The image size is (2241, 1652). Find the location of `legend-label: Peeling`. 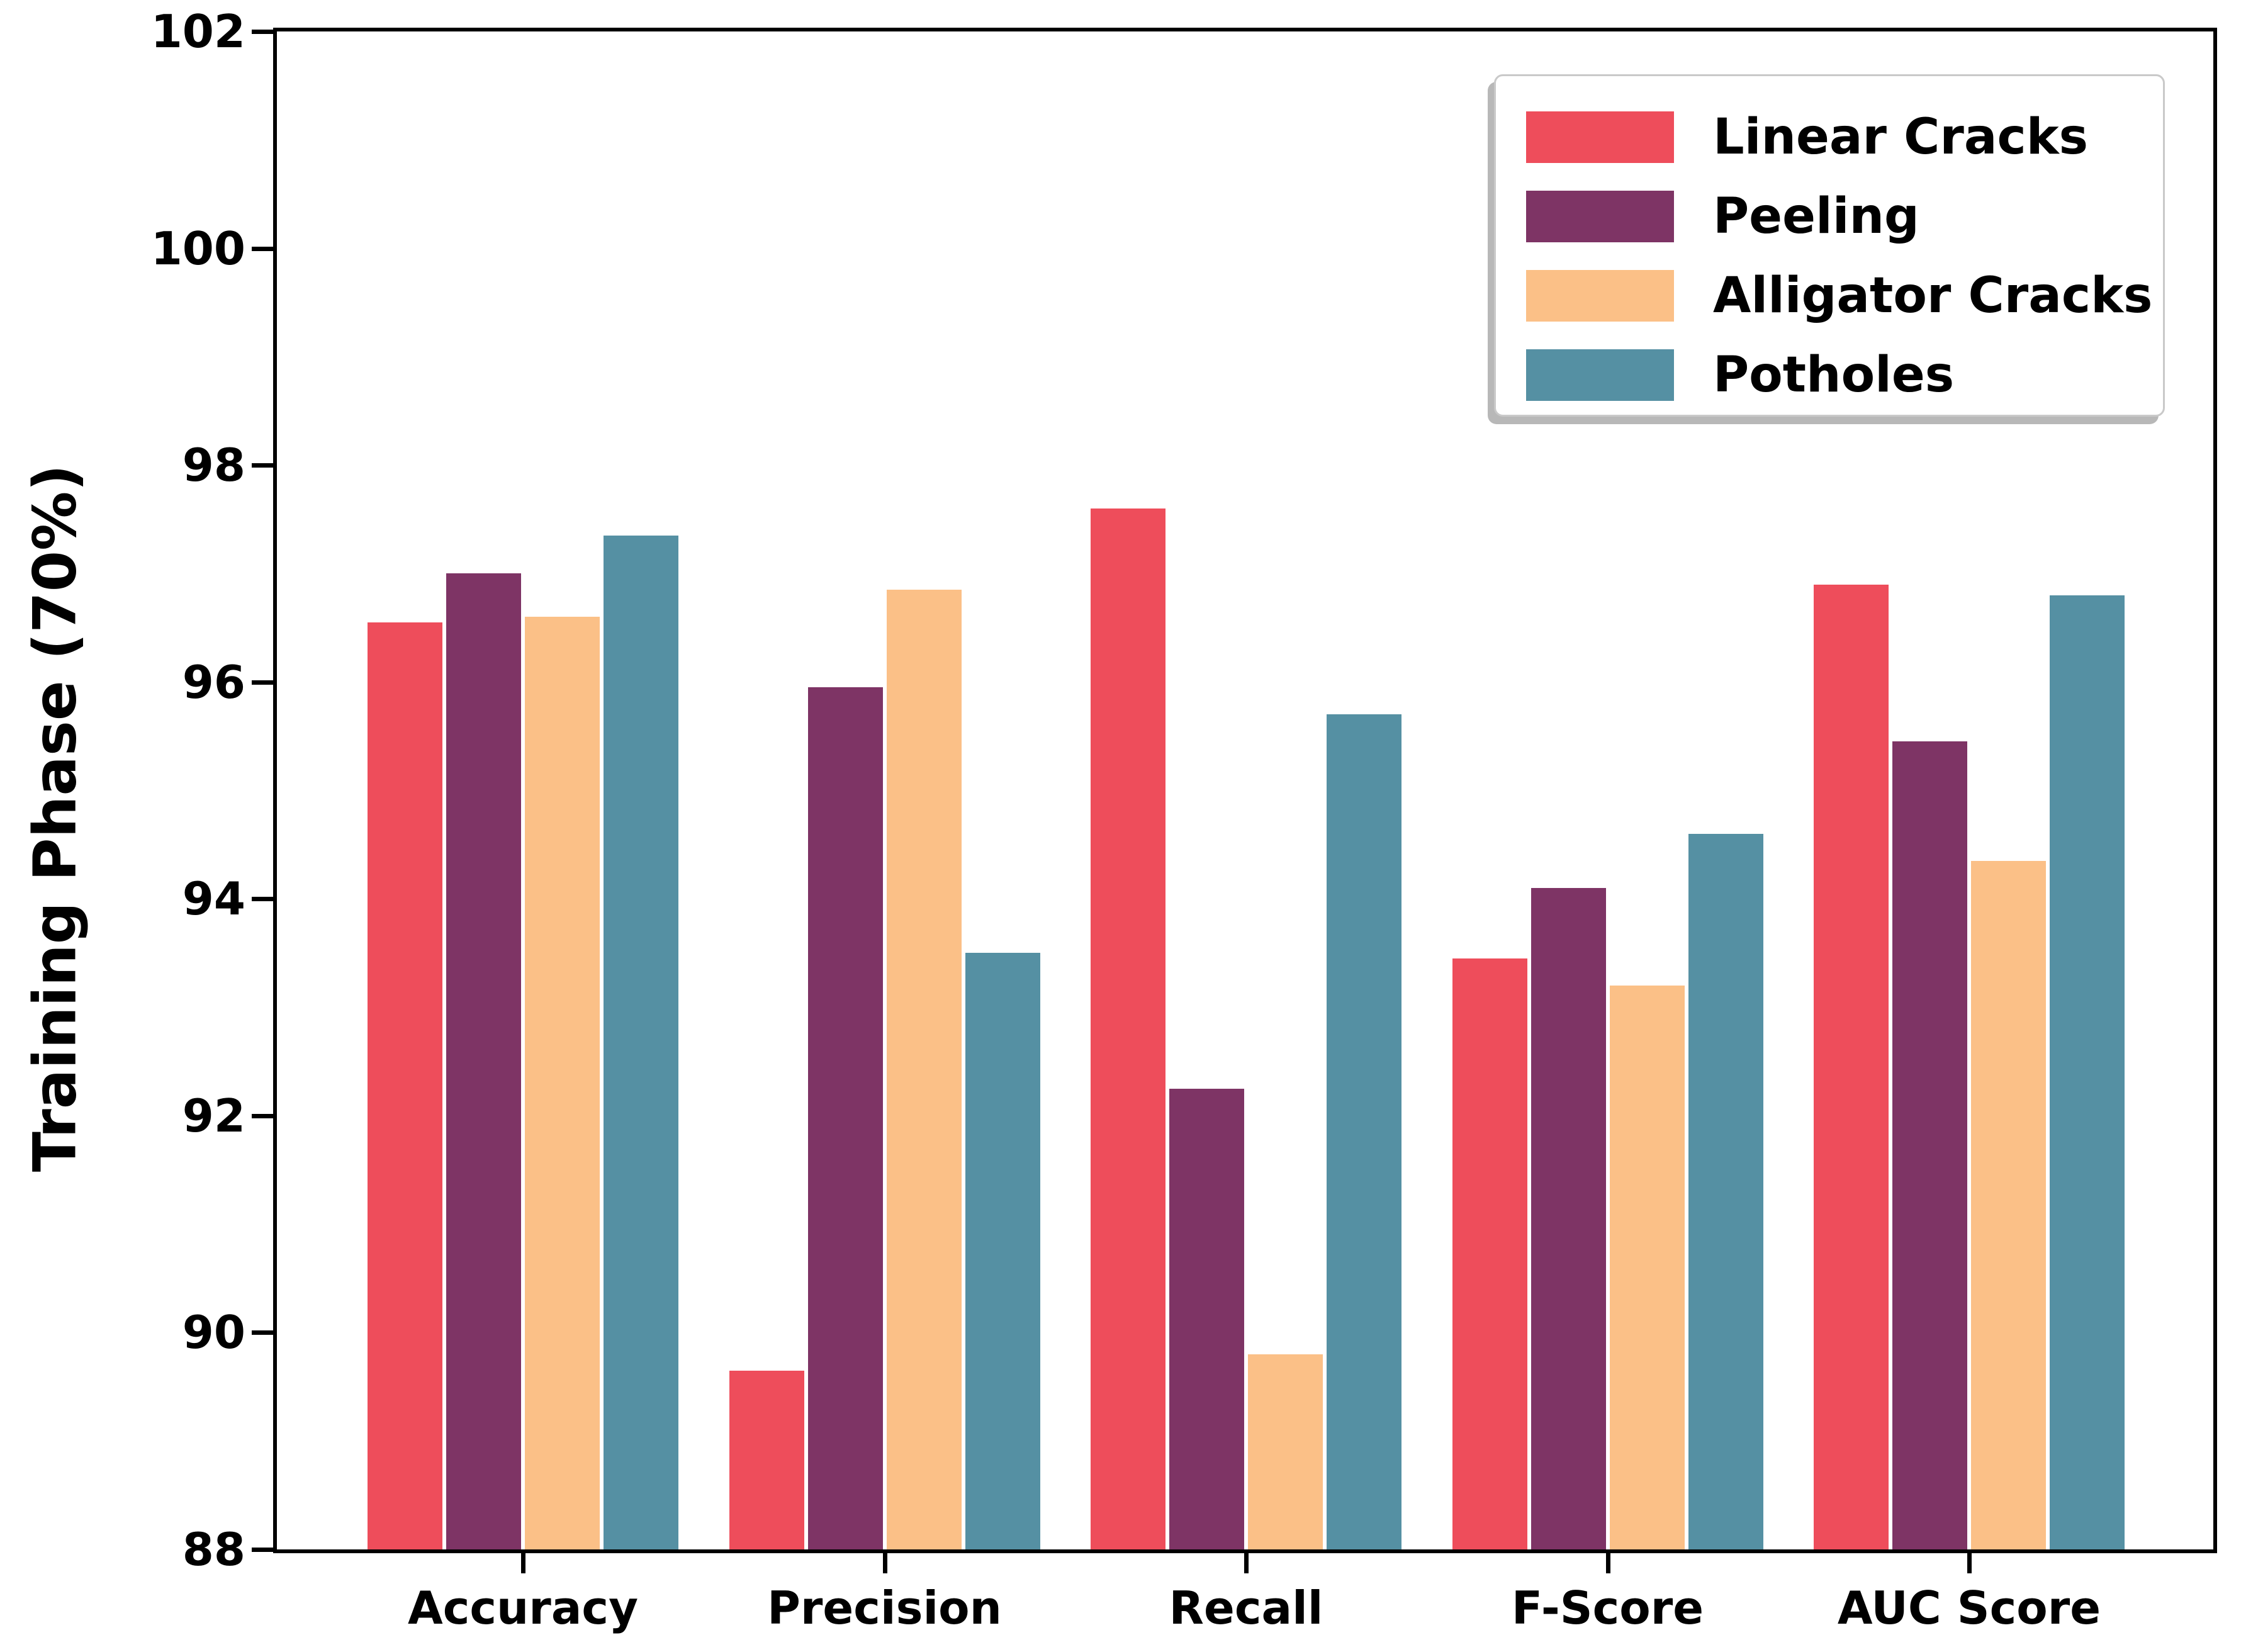

legend-label: Peeling is located at coordinates (1816, 216).